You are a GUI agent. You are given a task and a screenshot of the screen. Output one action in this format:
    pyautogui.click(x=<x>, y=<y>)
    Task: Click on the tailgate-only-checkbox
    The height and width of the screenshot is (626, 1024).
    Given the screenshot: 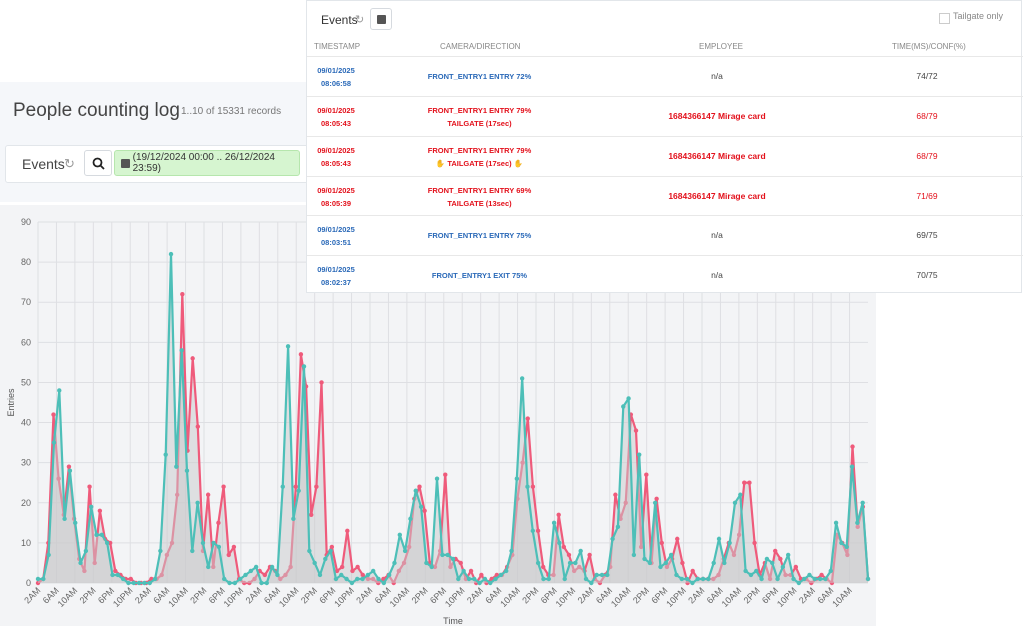 What is the action you would take?
    pyautogui.click(x=944, y=18)
    